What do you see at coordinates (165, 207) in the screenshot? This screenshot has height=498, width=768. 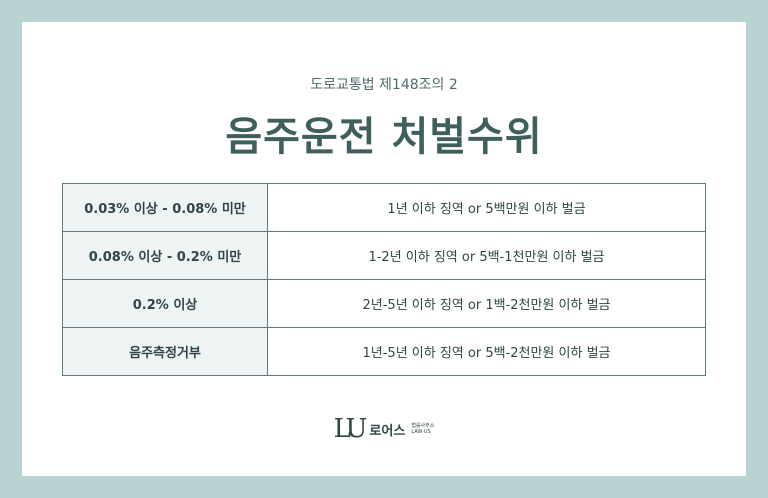 I see `condition-cell: 0.03% 이상 - 0.08% 미만` at bounding box center [165, 207].